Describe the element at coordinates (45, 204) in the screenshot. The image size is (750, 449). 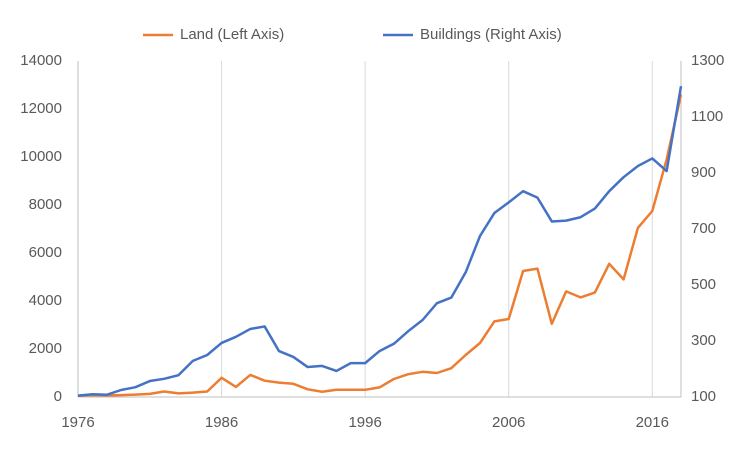
I see `y-tick-label: 8000` at that location.